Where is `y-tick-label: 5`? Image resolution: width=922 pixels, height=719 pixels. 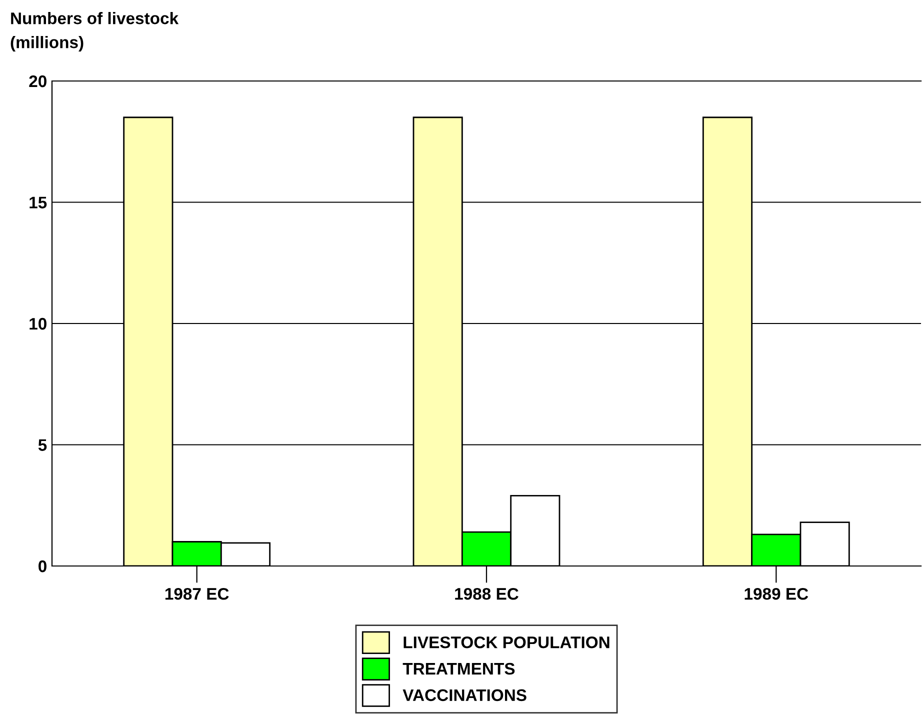 y-tick-label: 5 is located at coordinates (42, 445).